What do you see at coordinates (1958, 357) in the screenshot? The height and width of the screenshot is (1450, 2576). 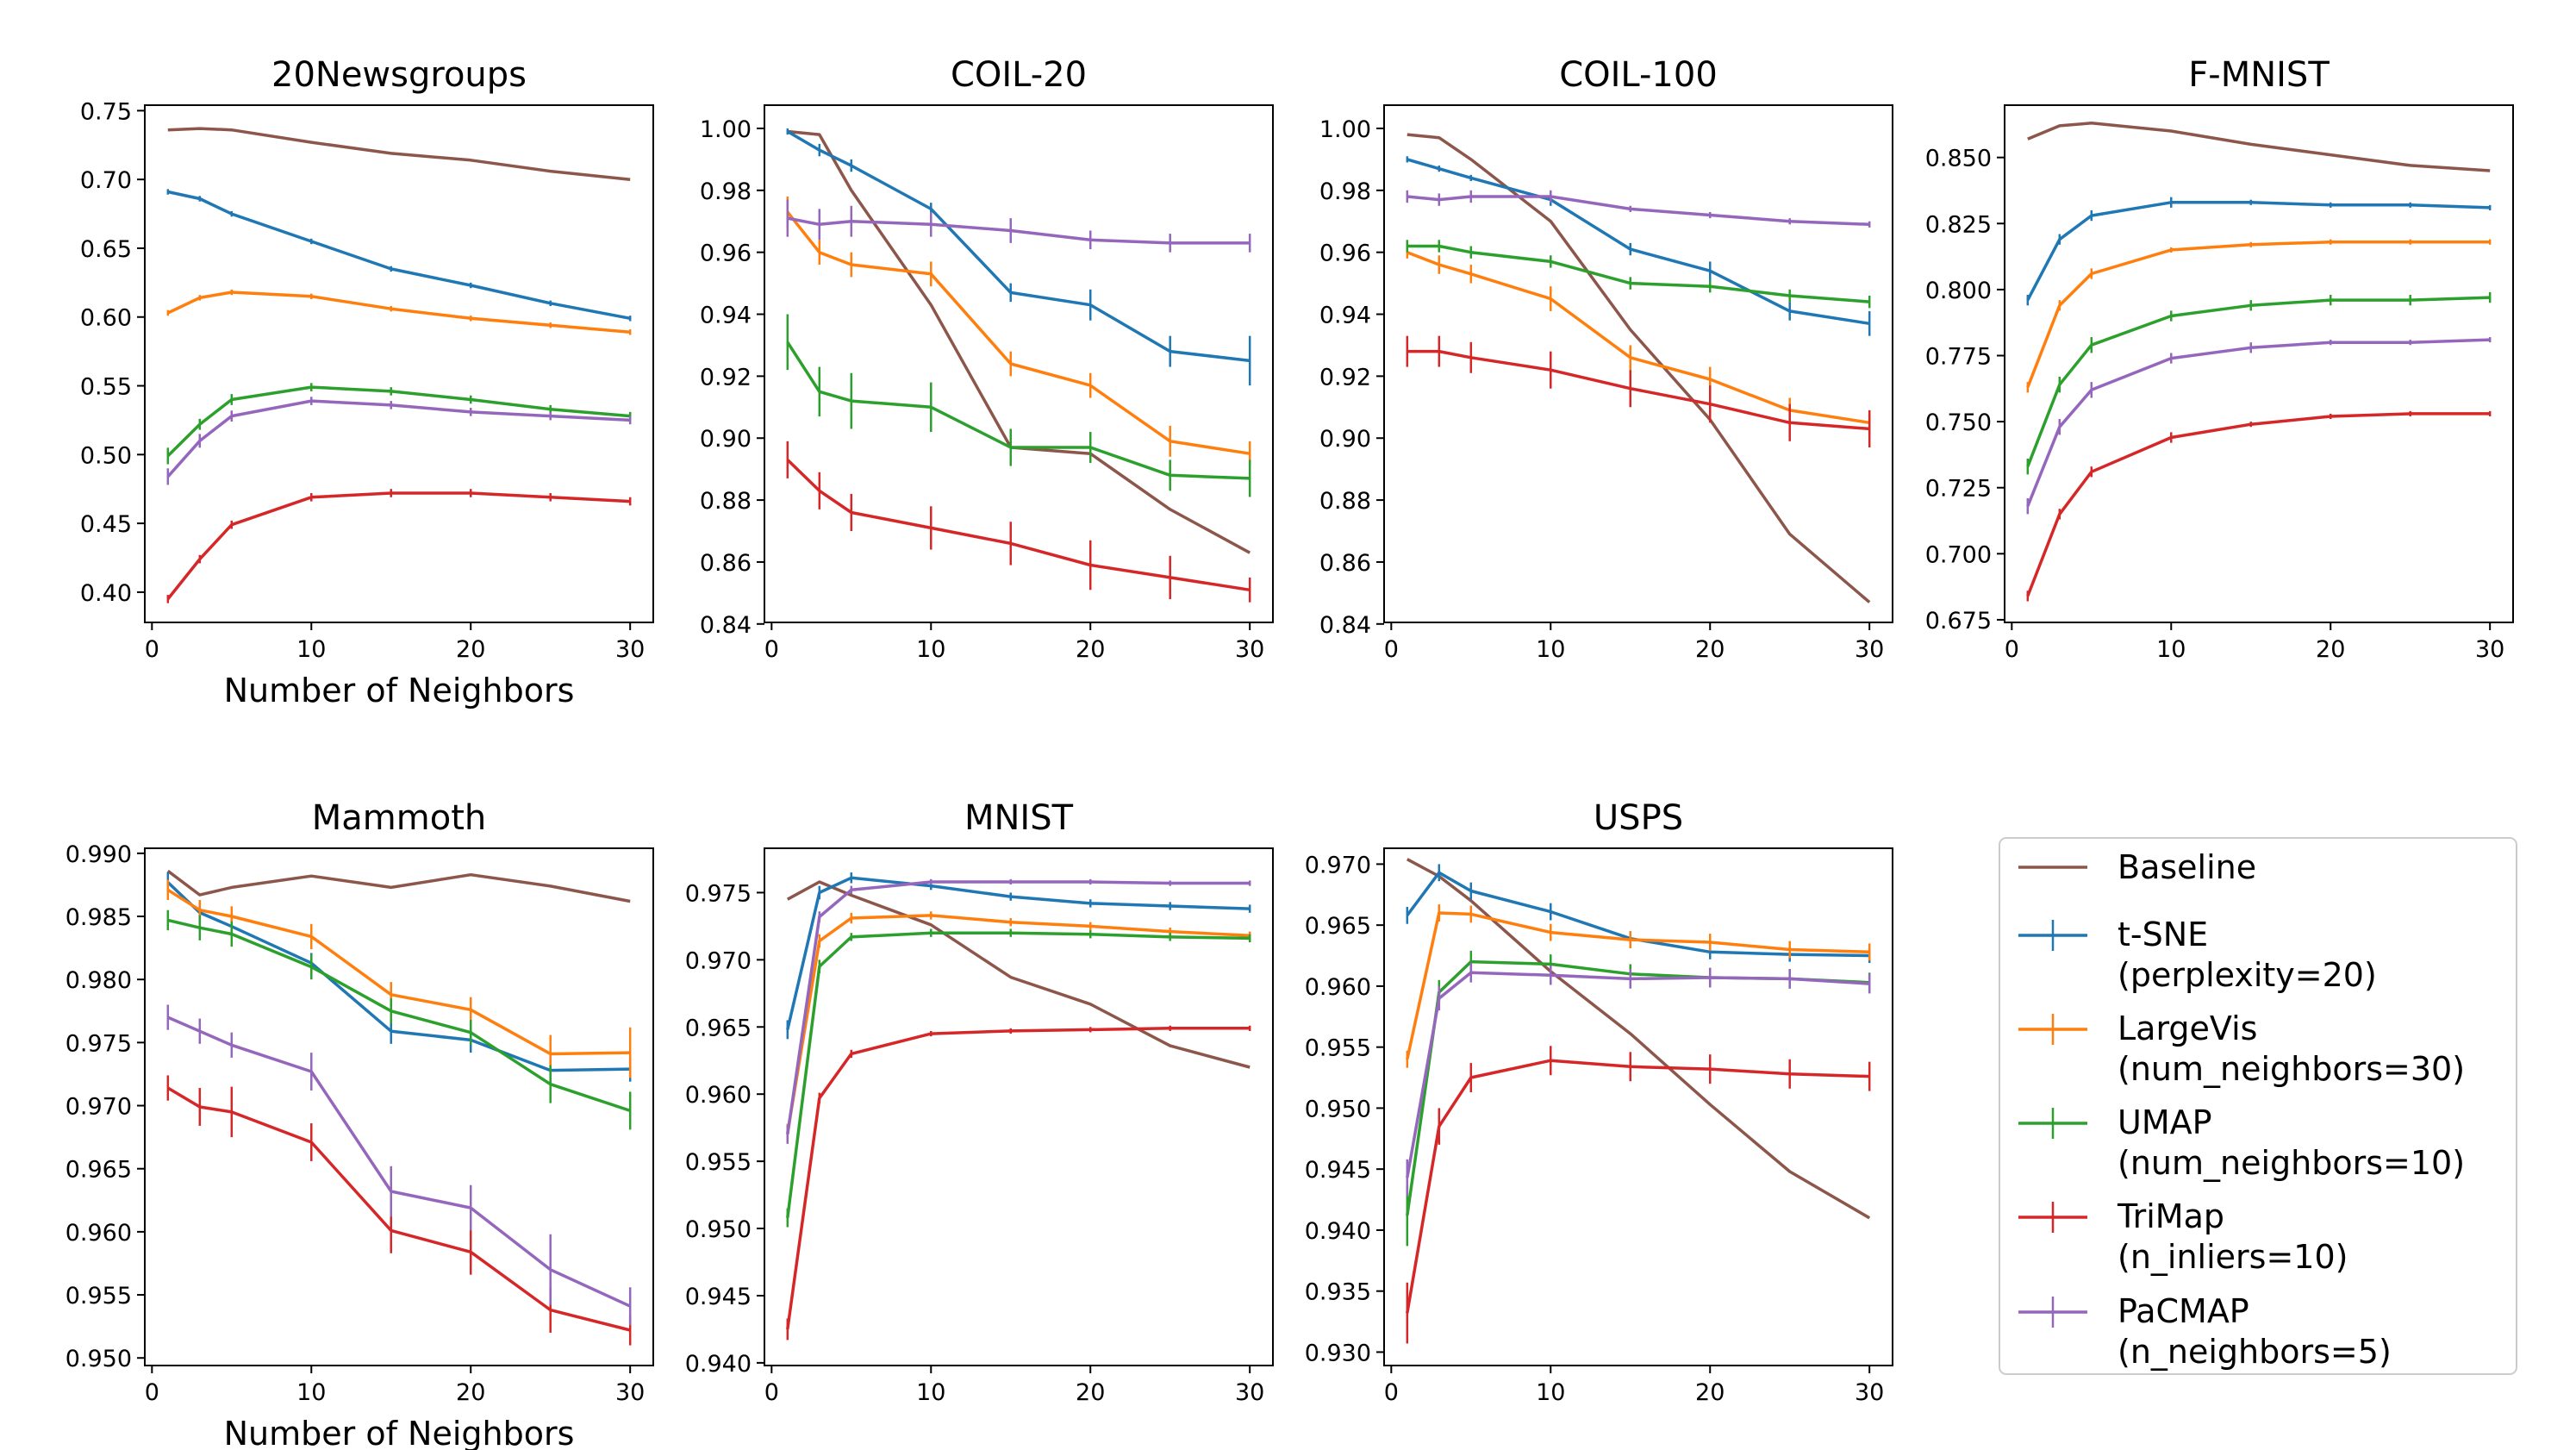 I see `y-tick-label: 0.775` at bounding box center [1958, 357].